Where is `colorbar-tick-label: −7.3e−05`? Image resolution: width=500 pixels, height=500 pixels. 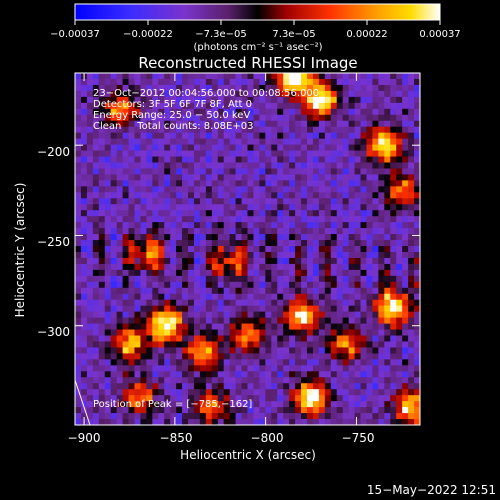
colorbar-tick-label: −7.3e−05 is located at coordinates (221, 34).